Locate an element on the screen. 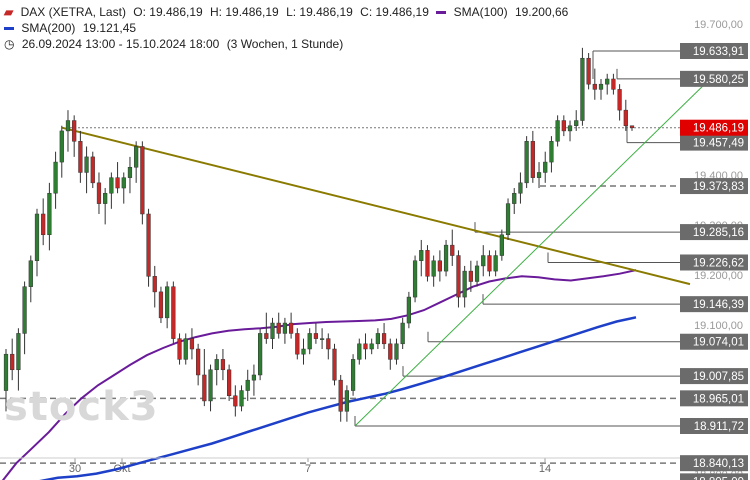 The image size is (750, 480). last-price-label: 19.486,19 is located at coordinates (718, 129).